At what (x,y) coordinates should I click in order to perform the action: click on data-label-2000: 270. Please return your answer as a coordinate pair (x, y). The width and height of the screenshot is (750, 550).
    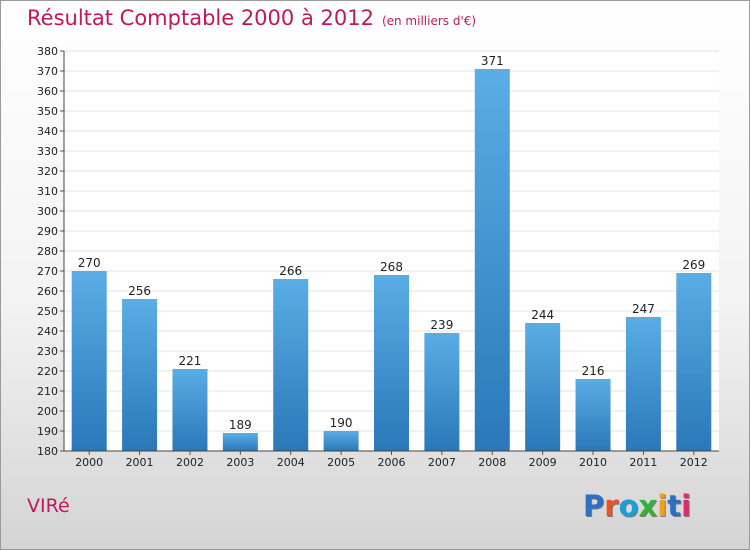
    Looking at the image, I should click on (89, 263).